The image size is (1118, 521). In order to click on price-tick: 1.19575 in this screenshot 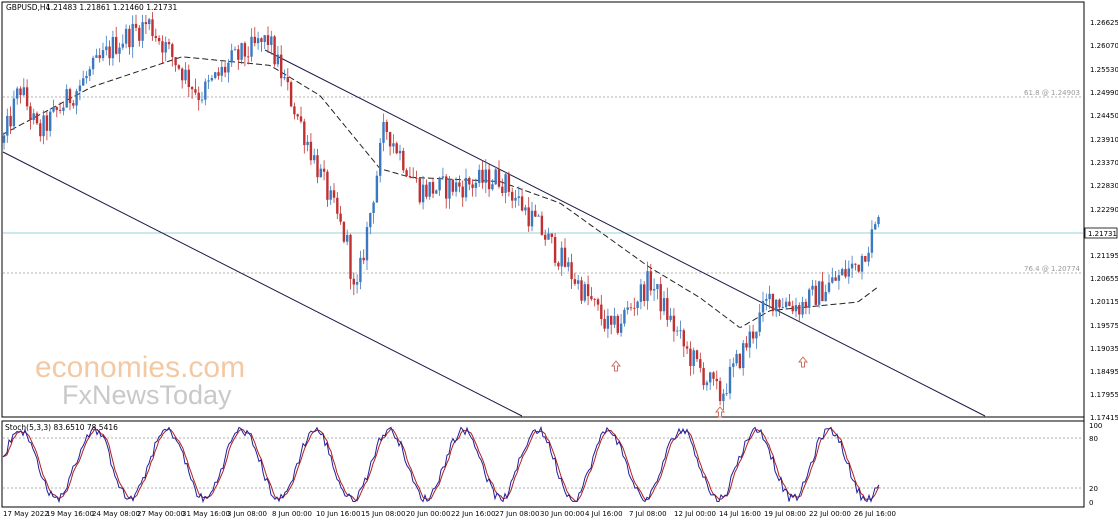, I will do `click(1104, 326)`.